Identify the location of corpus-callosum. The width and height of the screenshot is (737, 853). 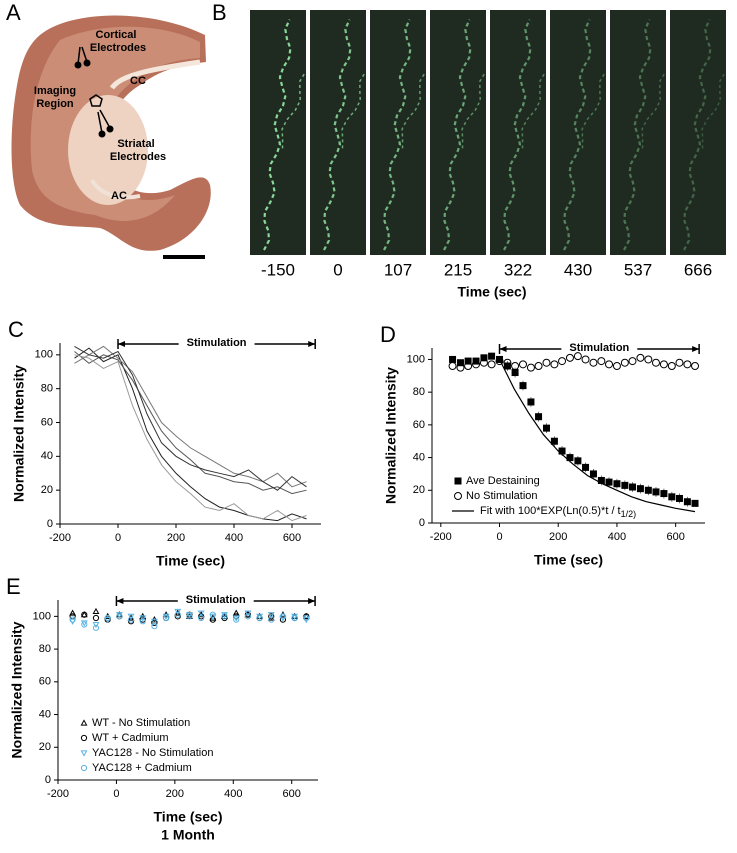
(155, 74).